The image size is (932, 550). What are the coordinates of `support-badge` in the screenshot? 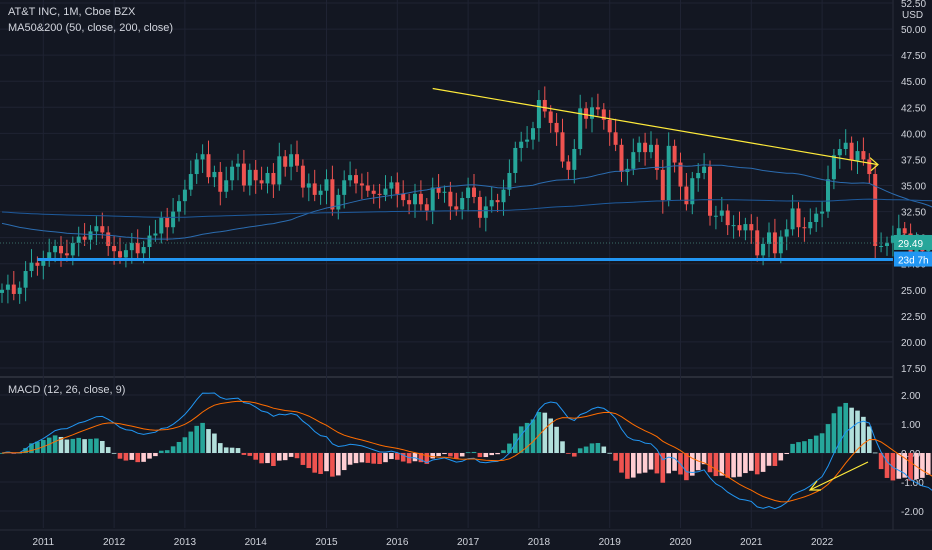 It's located at (913, 259).